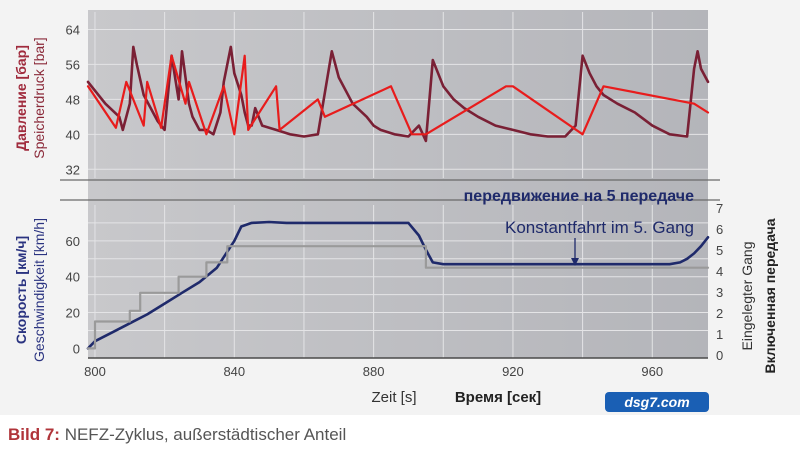 This screenshot has width=800, height=457. Describe the element at coordinates (719, 355) in the screenshot. I see `gear-tick-label: 0` at that location.